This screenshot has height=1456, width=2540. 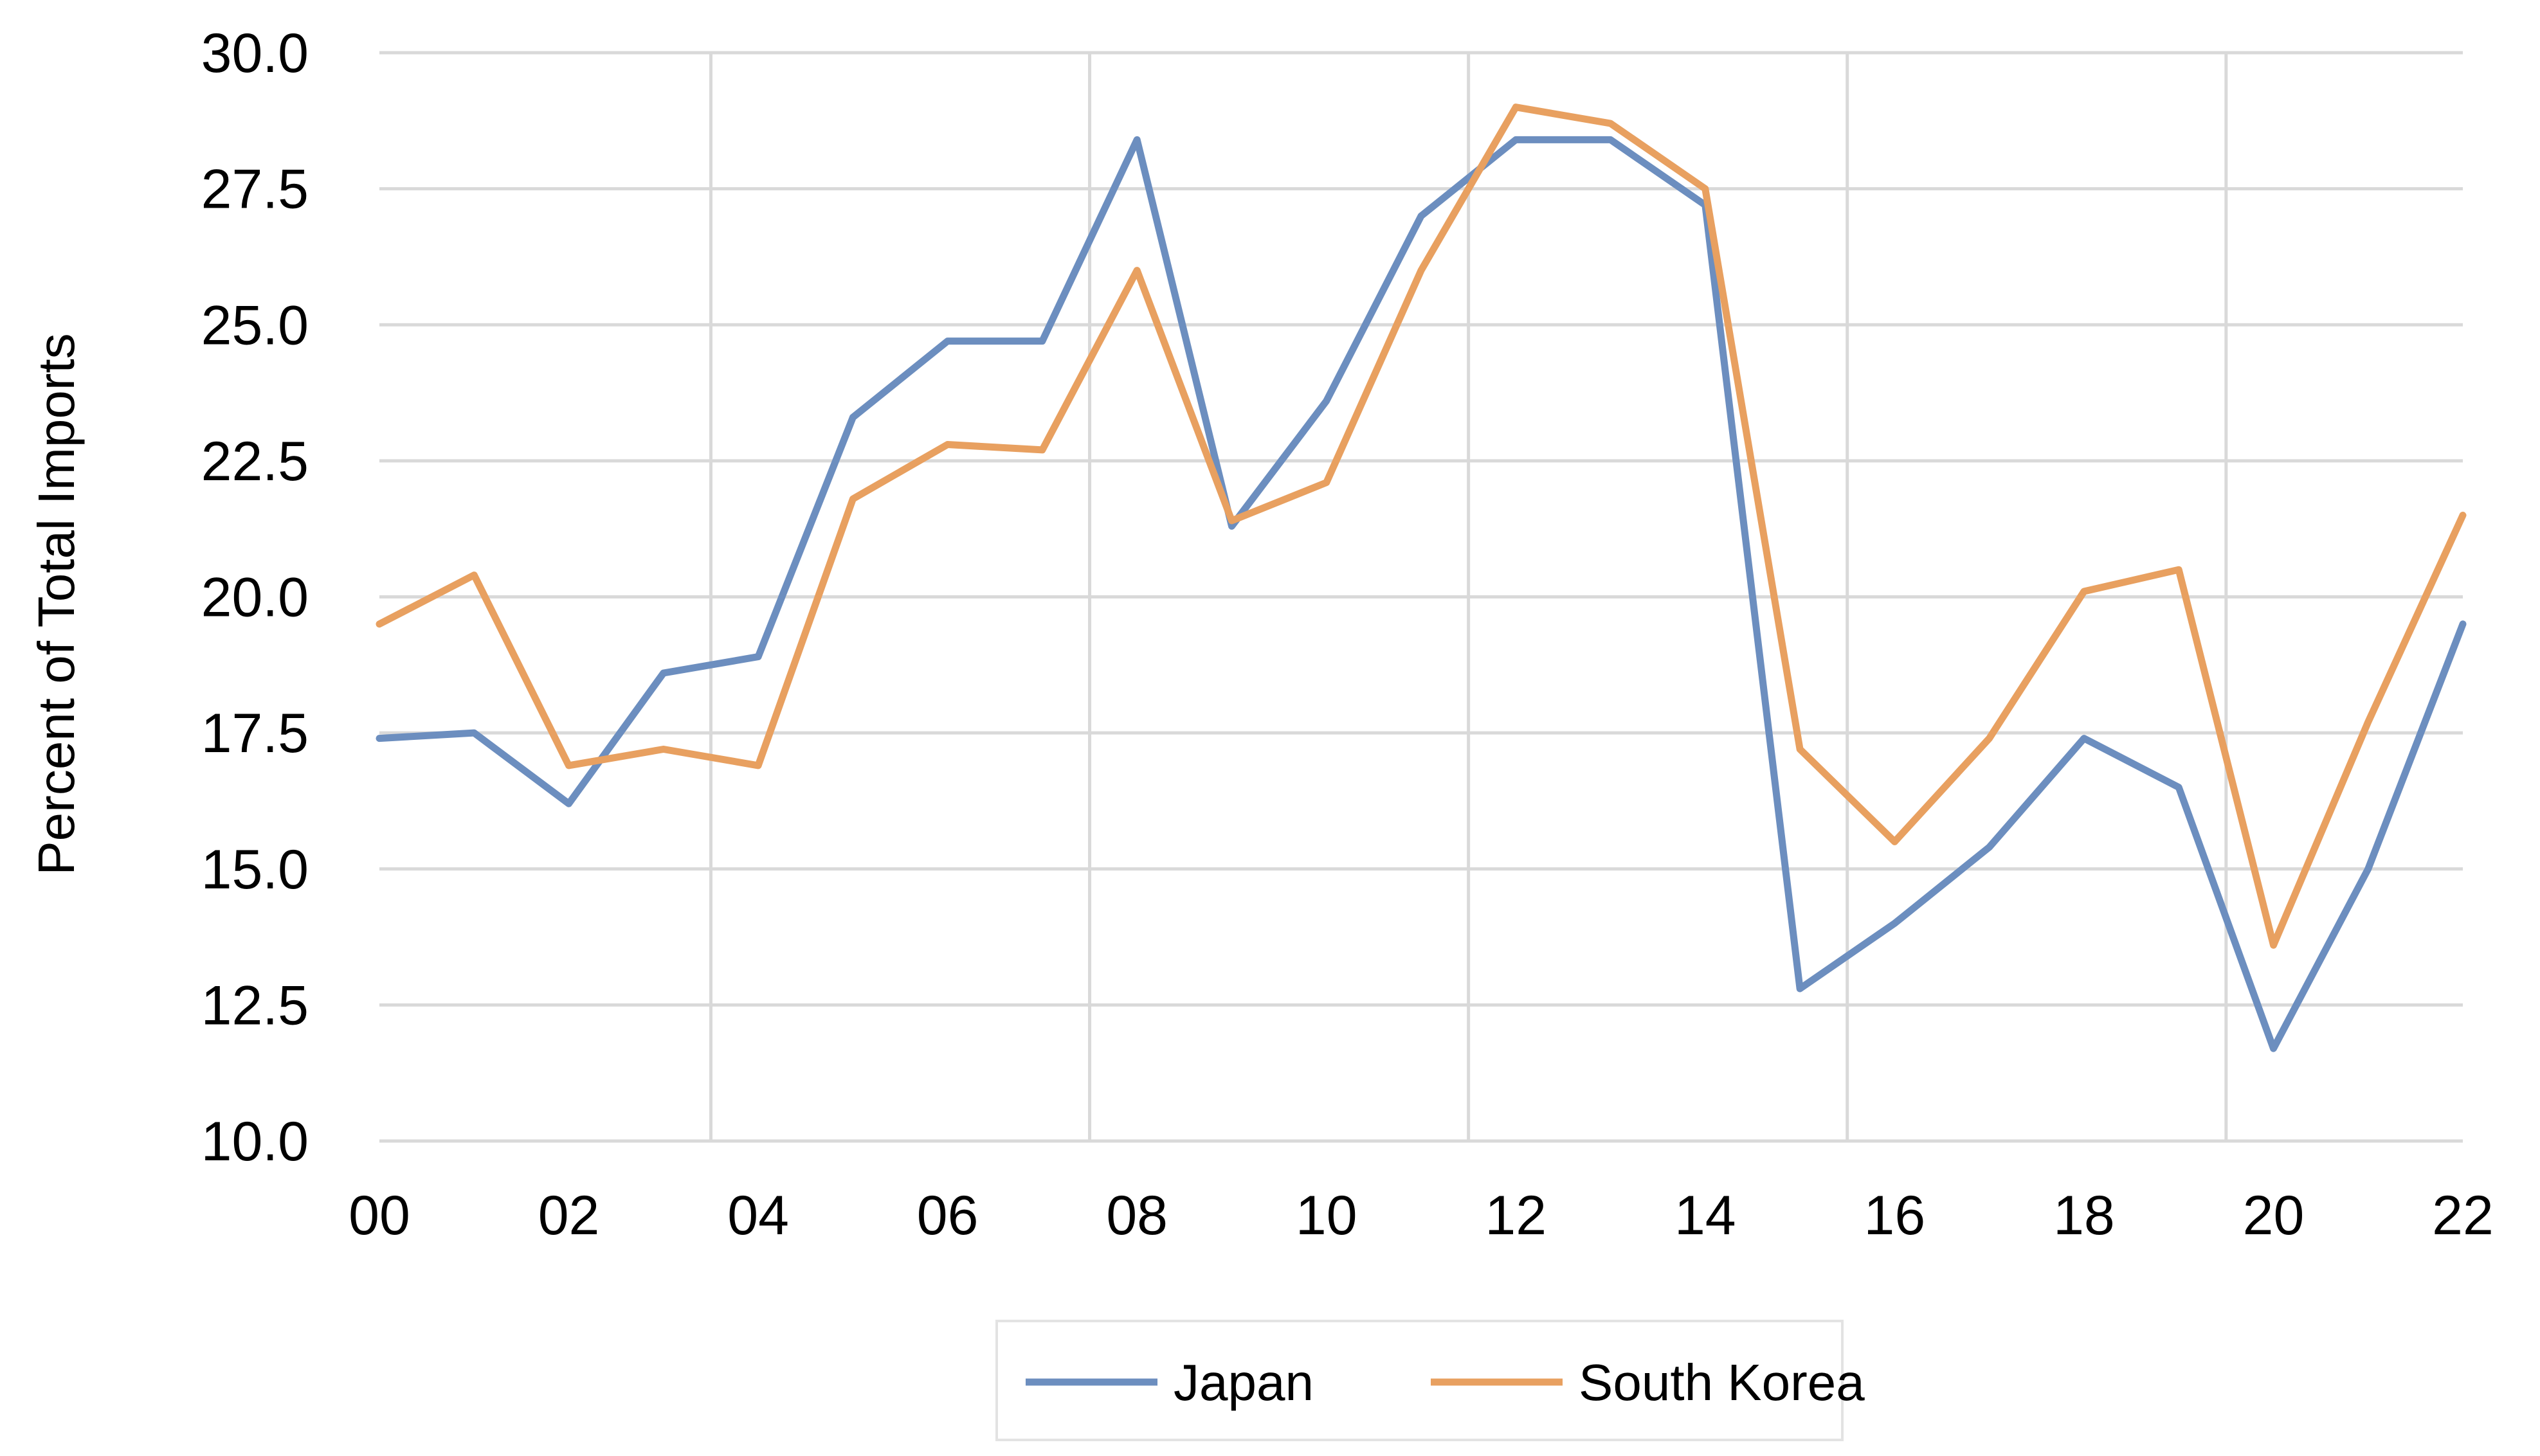 I want to click on y-tick-label: 15.0, so click(x=255, y=870).